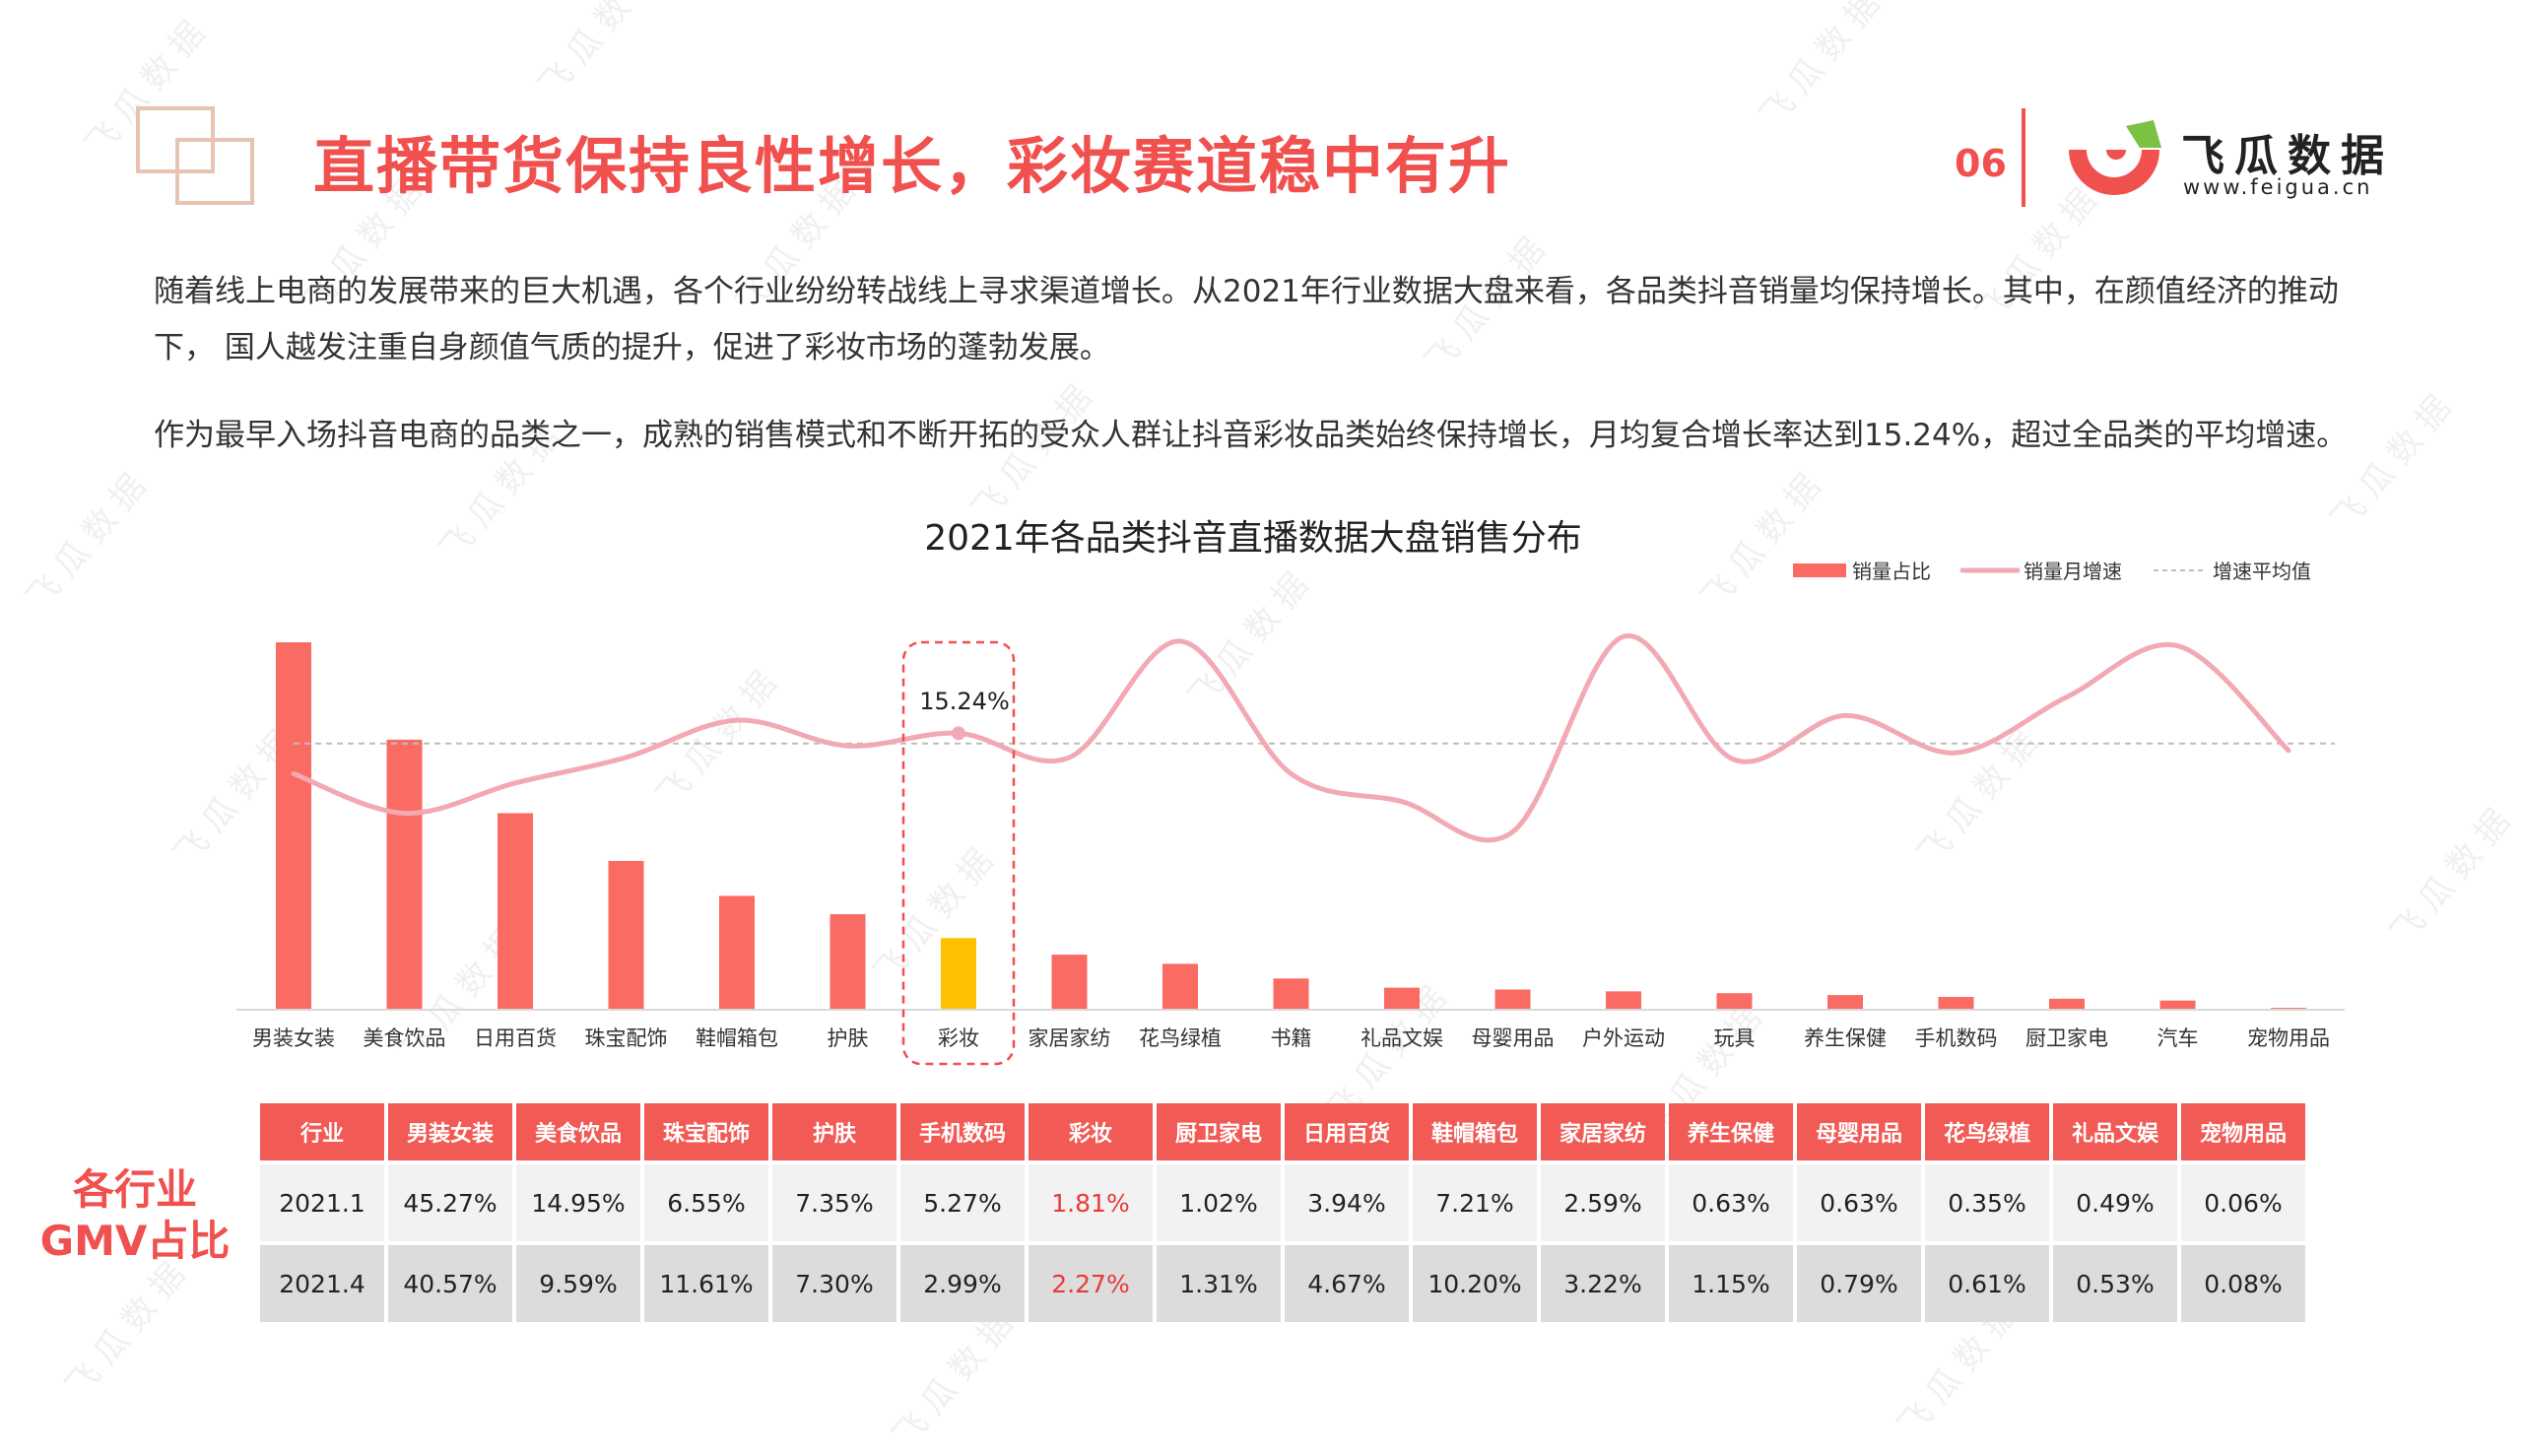 This screenshot has height=1456, width=2522. What do you see at coordinates (450, 1202) in the screenshot?
I see `table-cell: 45.27%` at bounding box center [450, 1202].